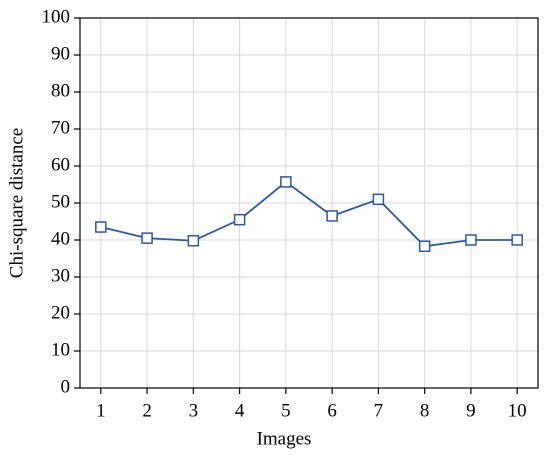  I want to click on series-line, so click(309, 214).